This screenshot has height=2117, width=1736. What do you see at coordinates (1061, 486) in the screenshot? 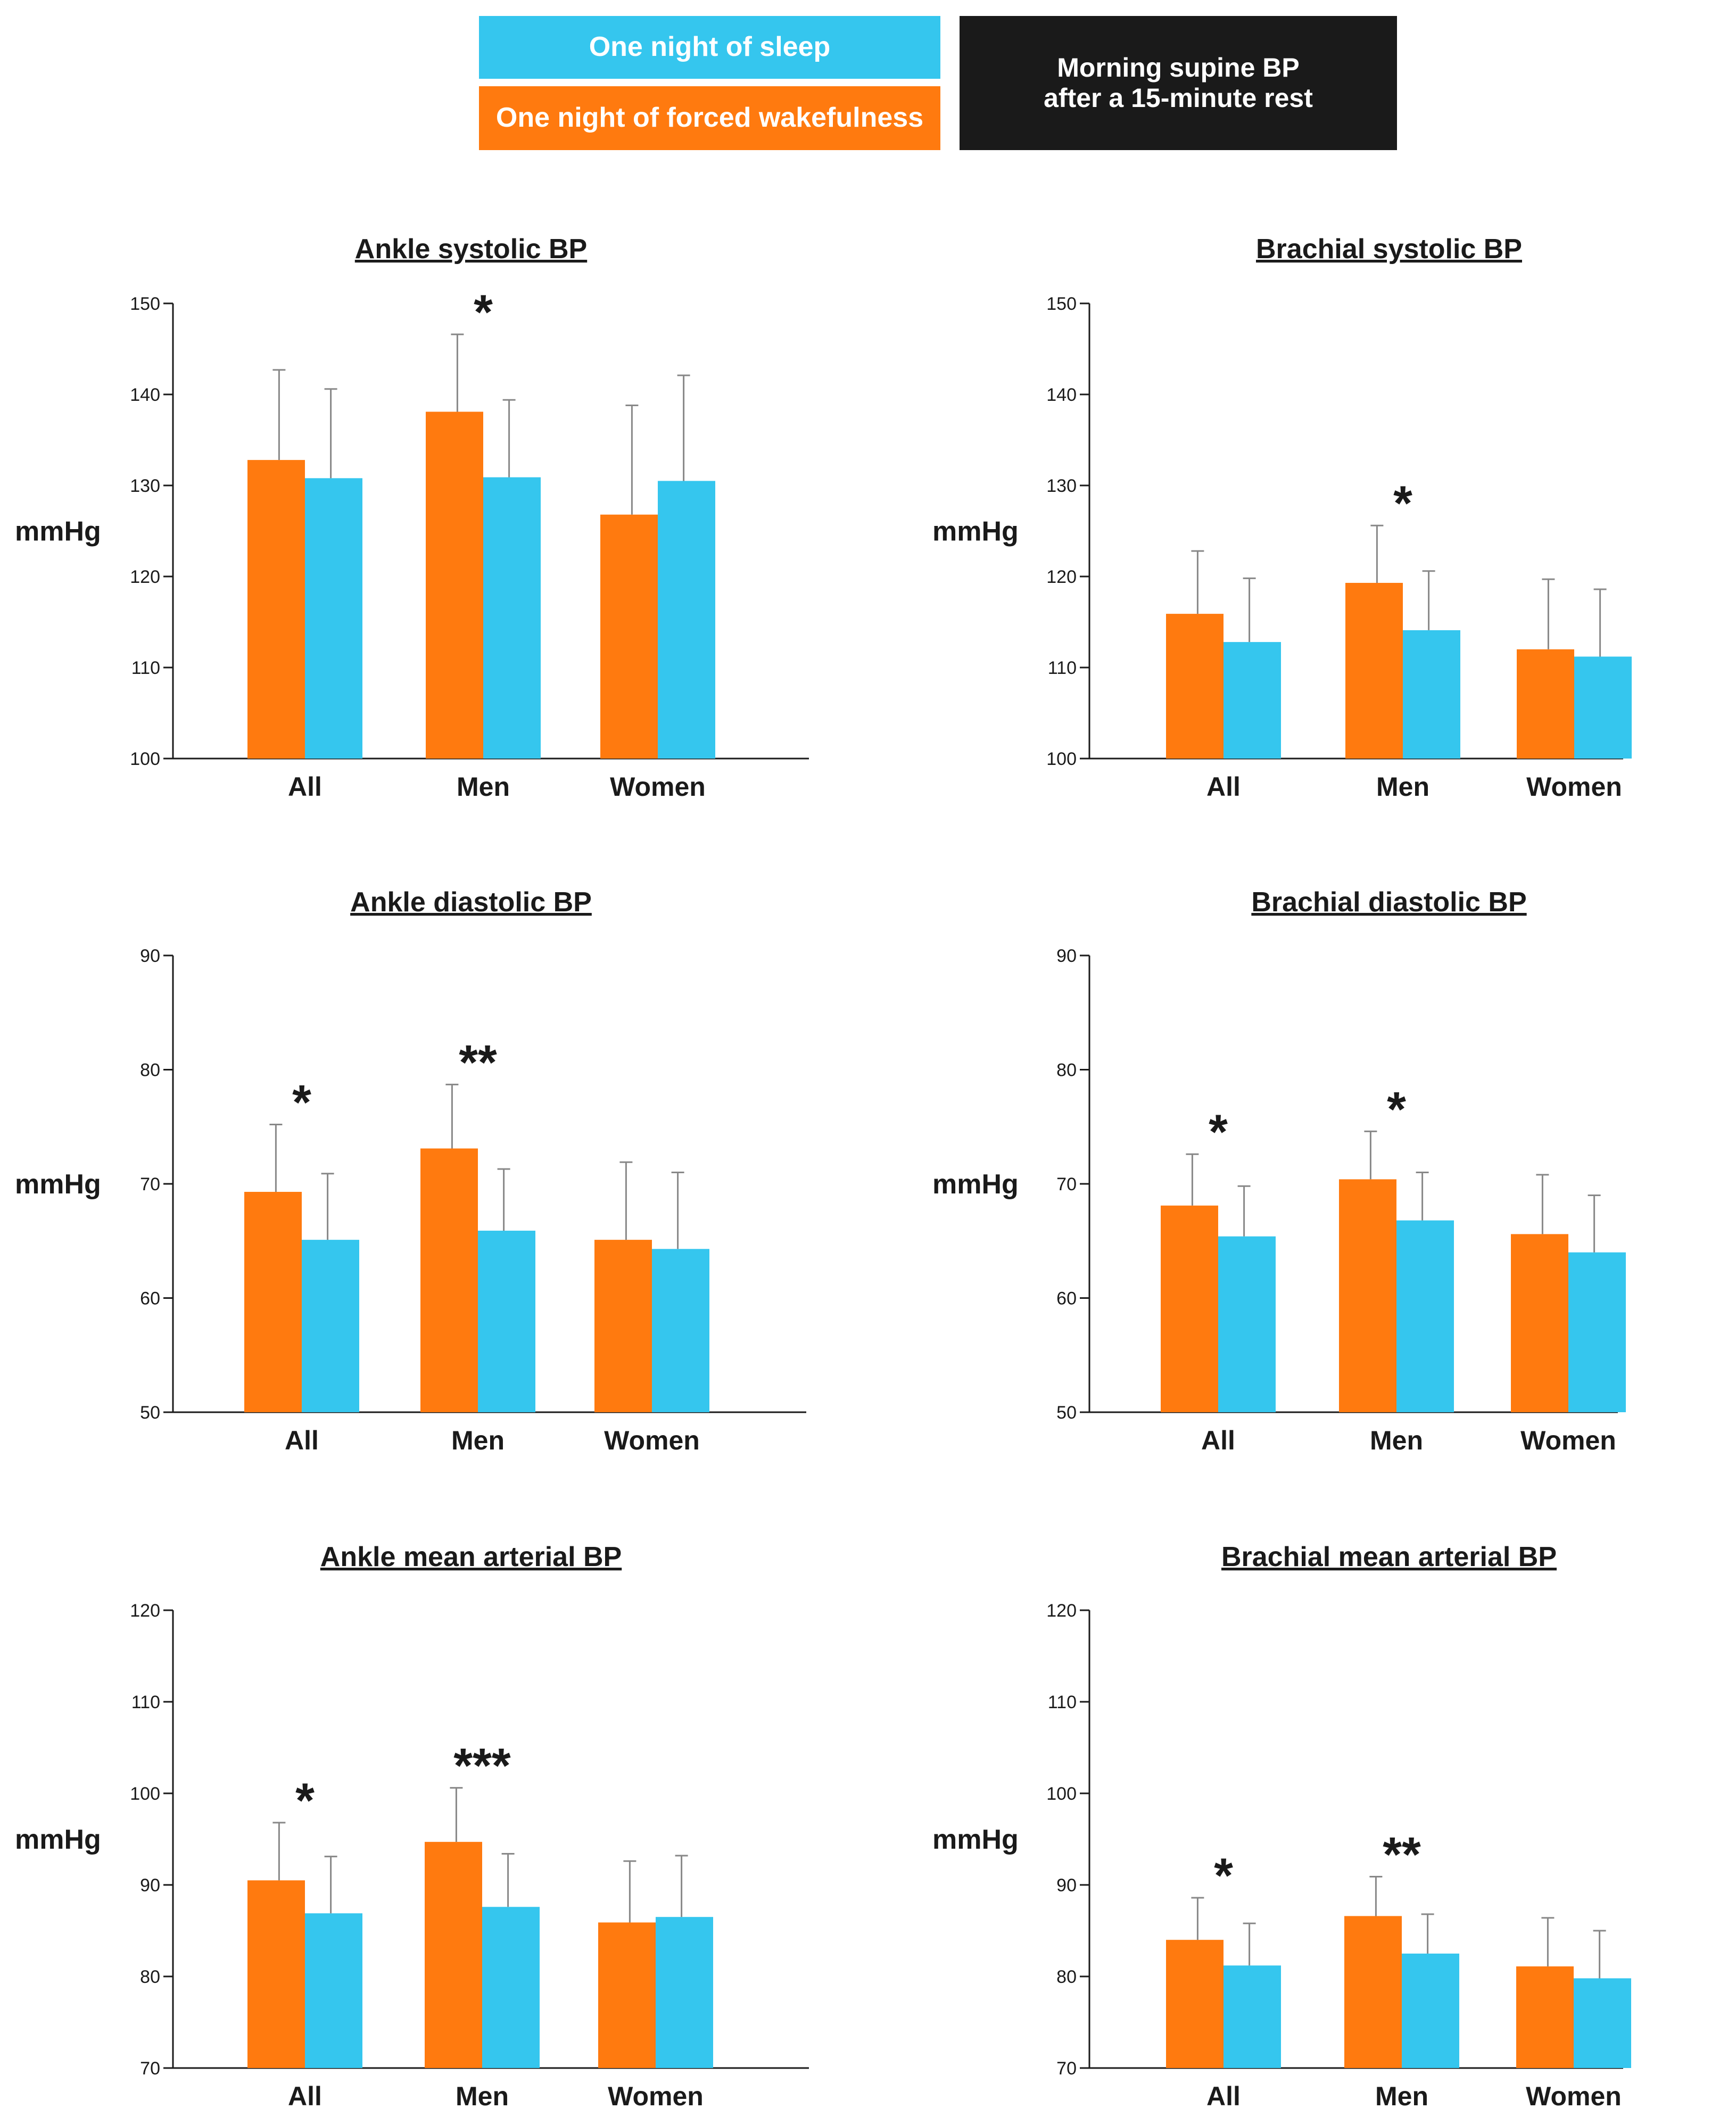
I see `y-tick-label: 130` at bounding box center [1061, 486].